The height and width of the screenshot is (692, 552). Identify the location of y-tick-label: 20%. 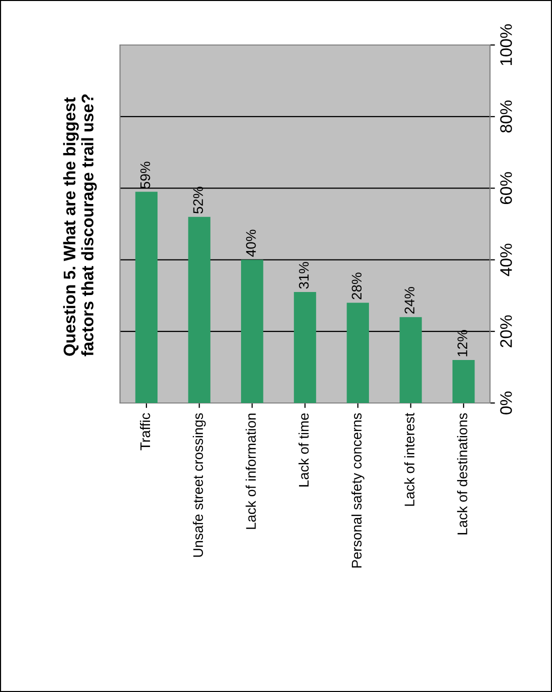
(506, 331).